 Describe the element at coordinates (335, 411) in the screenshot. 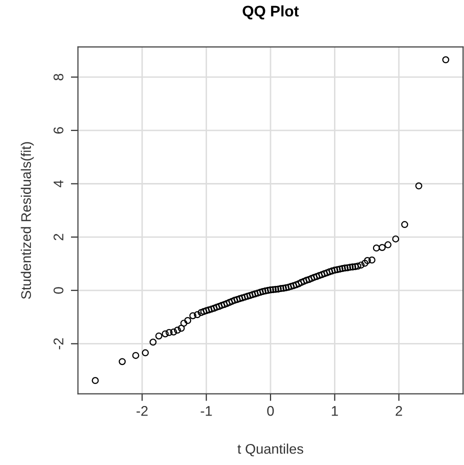

I see `x-tick-label: 1` at that location.